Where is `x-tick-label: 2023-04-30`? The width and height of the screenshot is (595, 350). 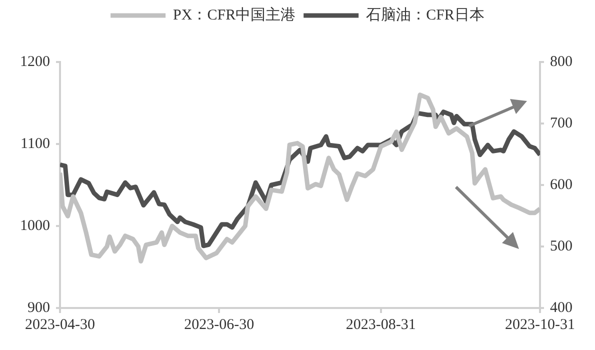
x-tick-label: 2023-04-30 is located at coordinates (60, 324).